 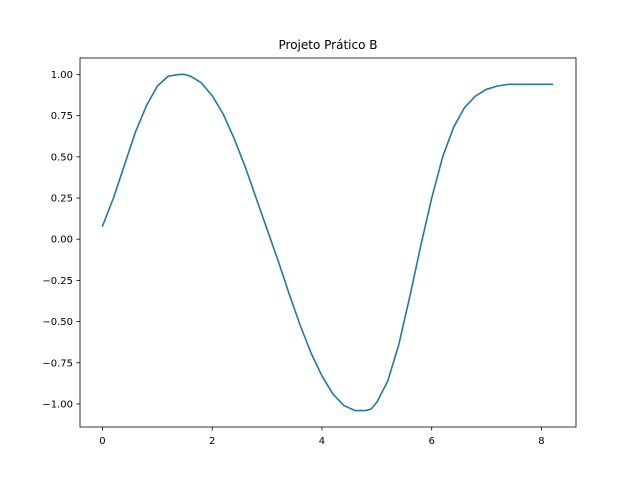 What do you see at coordinates (322, 441) in the screenshot?
I see `x-tick-label: 4` at bounding box center [322, 441].